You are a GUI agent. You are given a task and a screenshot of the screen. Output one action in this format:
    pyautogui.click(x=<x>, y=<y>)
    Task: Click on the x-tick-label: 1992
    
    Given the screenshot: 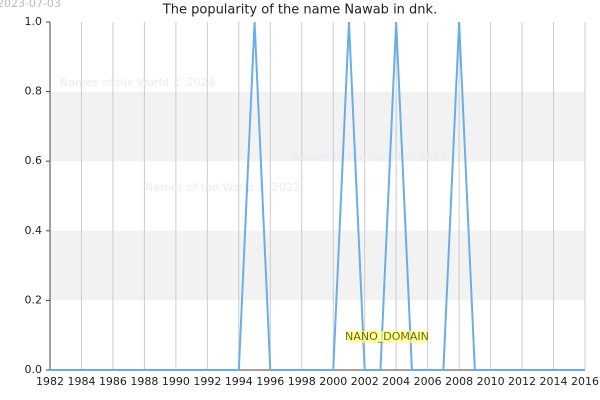 What is the action you would take?
    pyautogui.click(x=207, y=381)
    